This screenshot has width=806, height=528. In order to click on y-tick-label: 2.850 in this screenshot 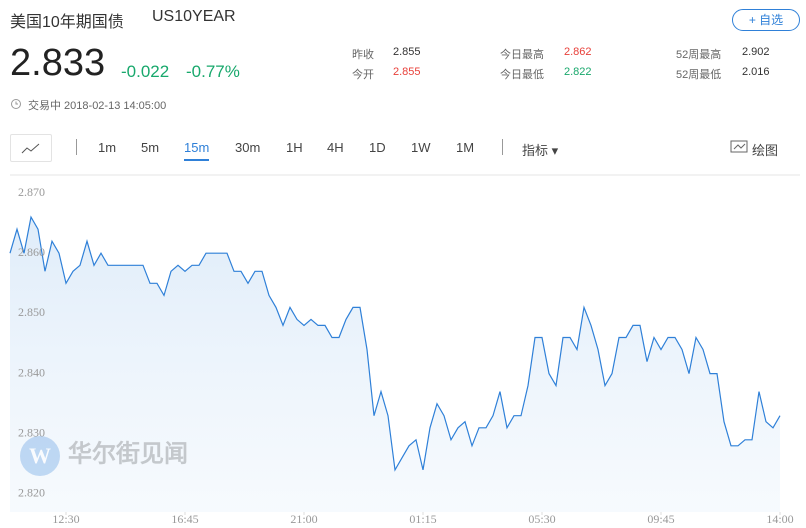, I will do `click(31, 312)`.